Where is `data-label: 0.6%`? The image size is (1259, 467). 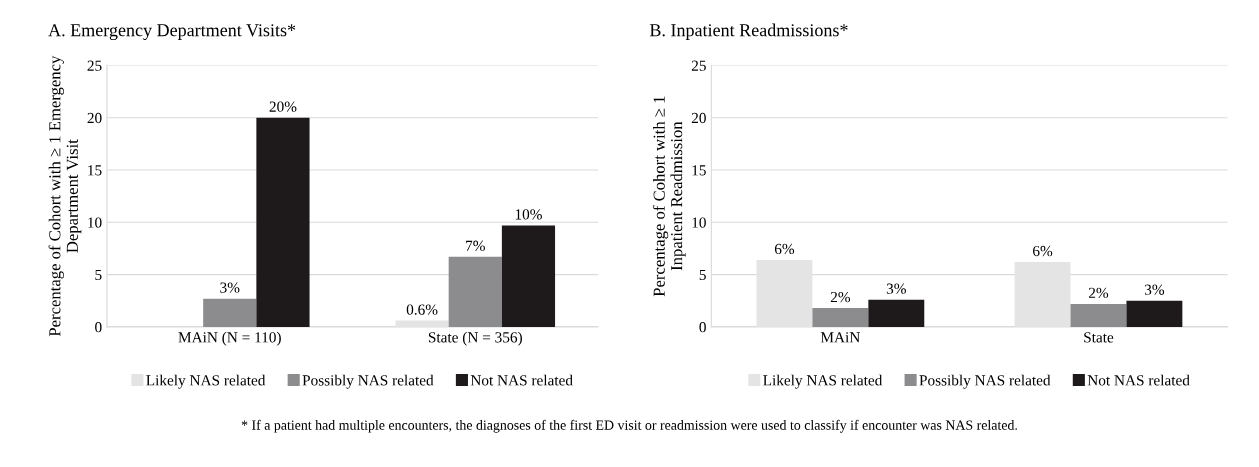
data-label: 0.6% is located at coordinates (422, 309).